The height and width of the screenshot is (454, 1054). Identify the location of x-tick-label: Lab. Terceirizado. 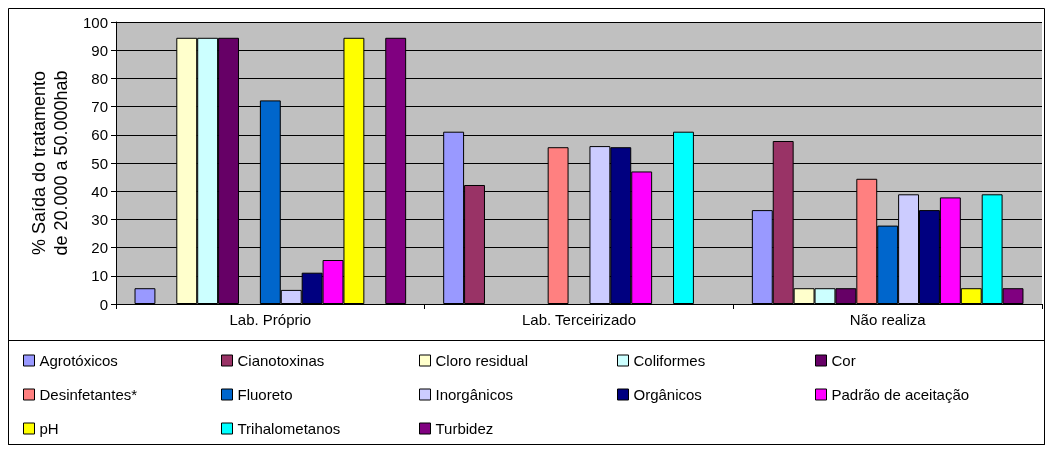
(579, 319).